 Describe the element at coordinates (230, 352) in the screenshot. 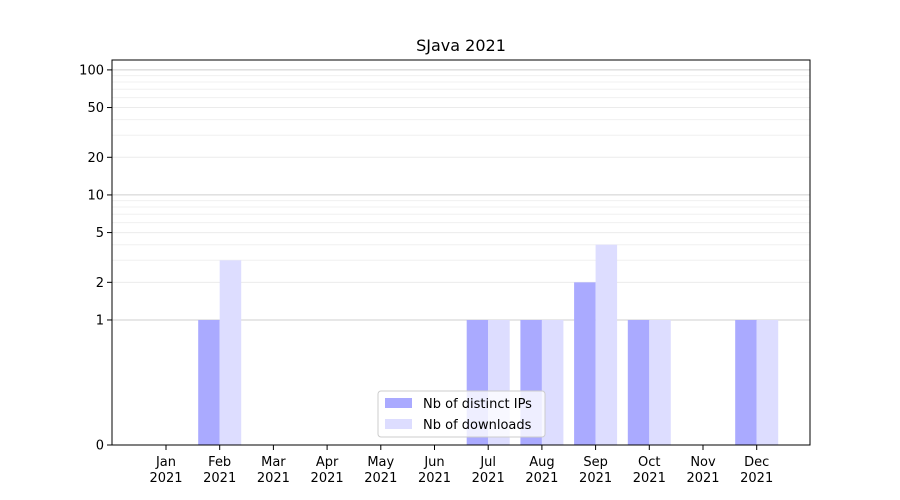

I see `bar-downloads-feb` at that location.